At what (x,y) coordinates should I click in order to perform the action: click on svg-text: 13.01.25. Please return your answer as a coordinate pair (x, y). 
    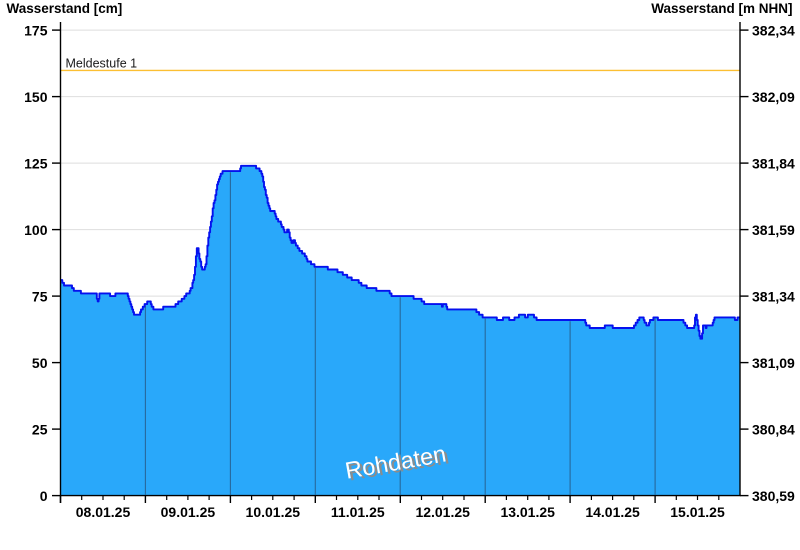
    Looking at the image, I should click on (527, 512).